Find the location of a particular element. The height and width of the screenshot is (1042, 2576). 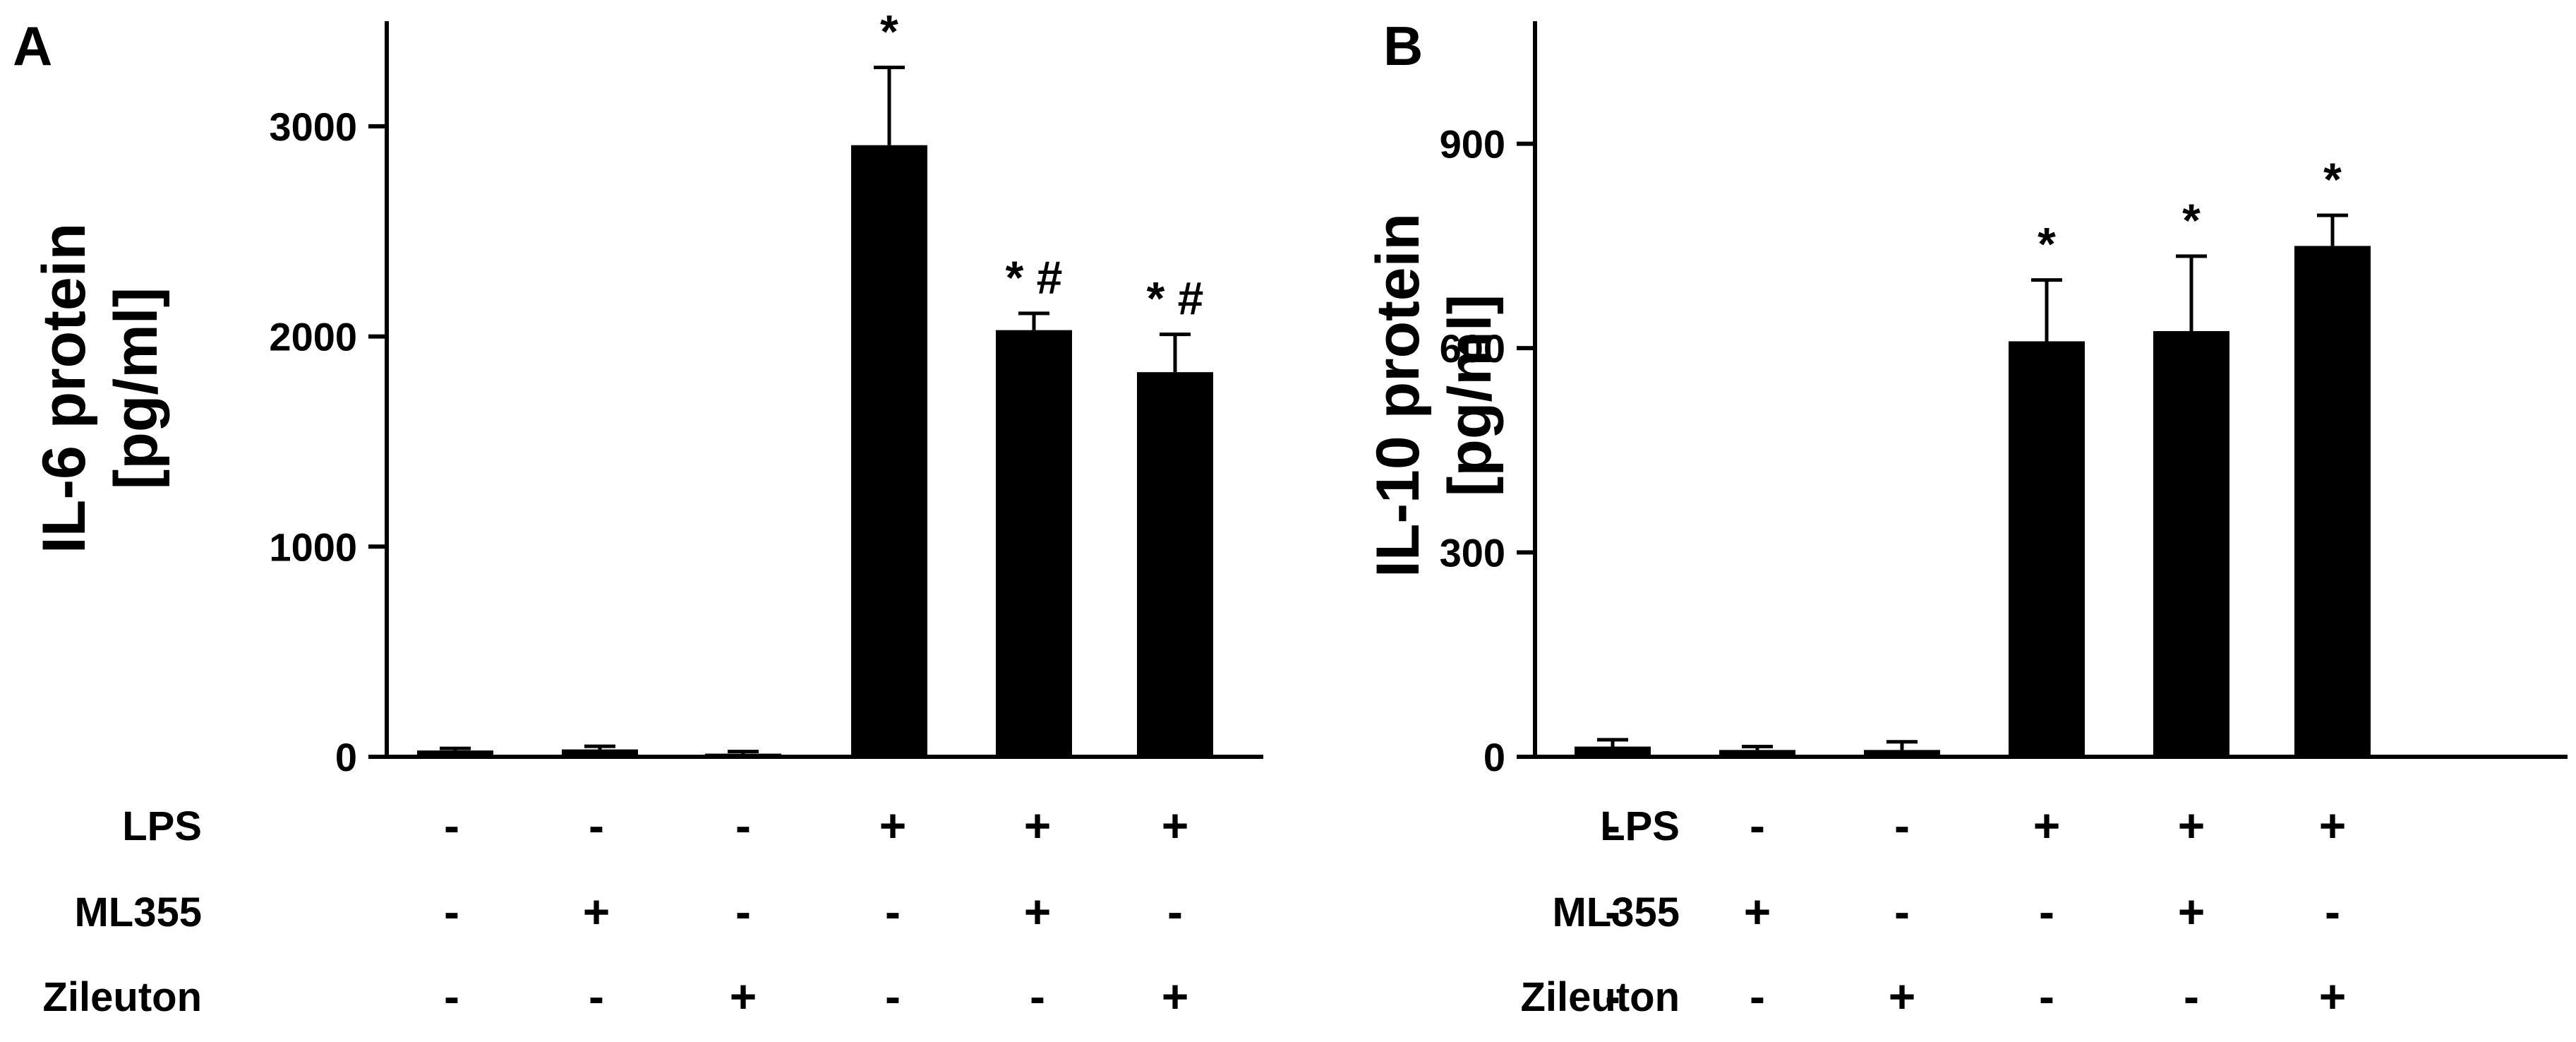

panel-1-condition-0-sign-2: - is located at coordinates (1902, 825).